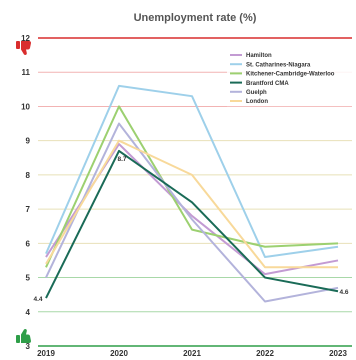  Describe the element at coordinates (28, 243) in the screenshot. I see `y-tick-label-6: 6` at that location.